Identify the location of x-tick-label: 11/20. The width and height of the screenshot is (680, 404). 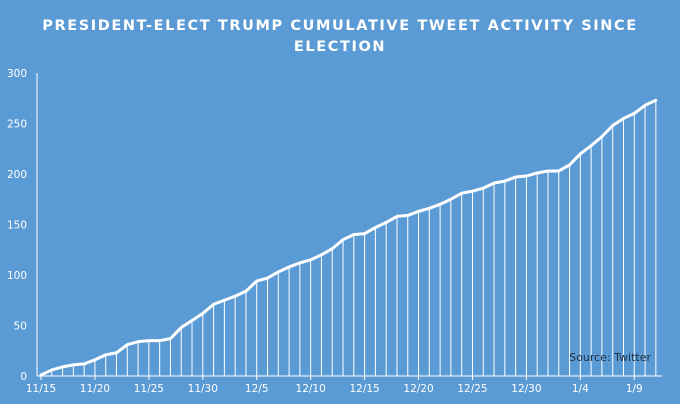
(95, 389).